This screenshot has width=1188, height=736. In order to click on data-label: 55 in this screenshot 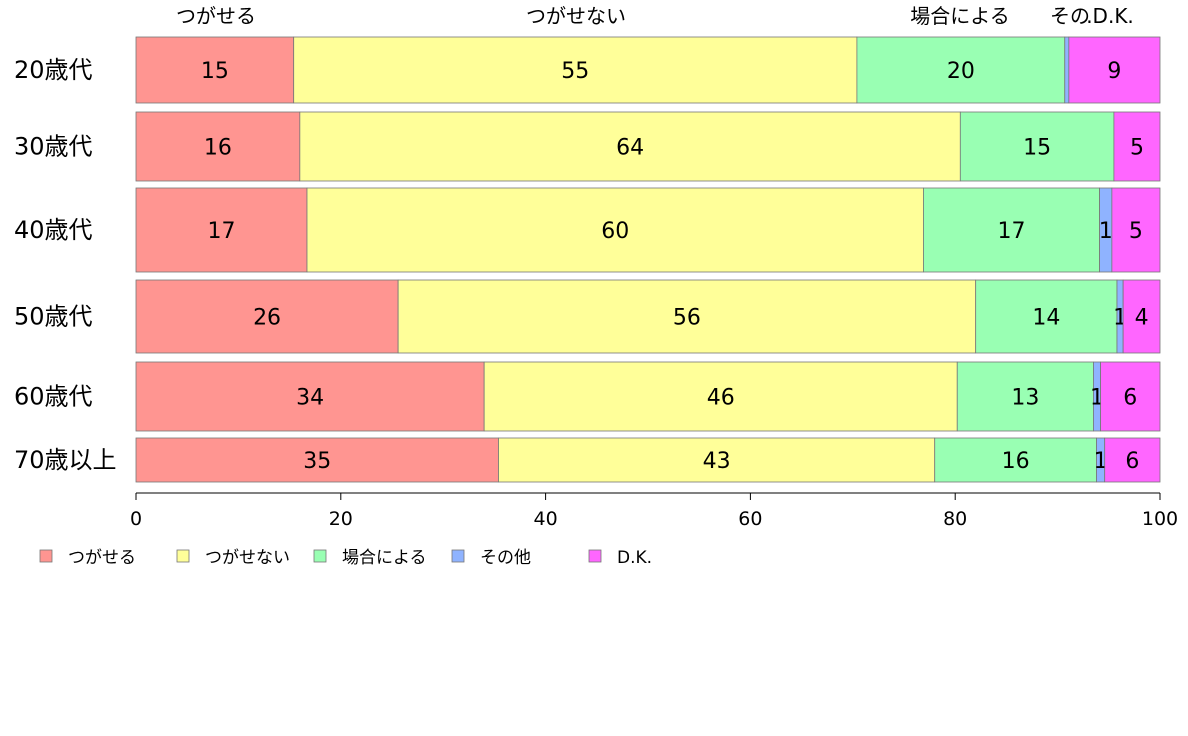, I will do `click(575, 71)`.